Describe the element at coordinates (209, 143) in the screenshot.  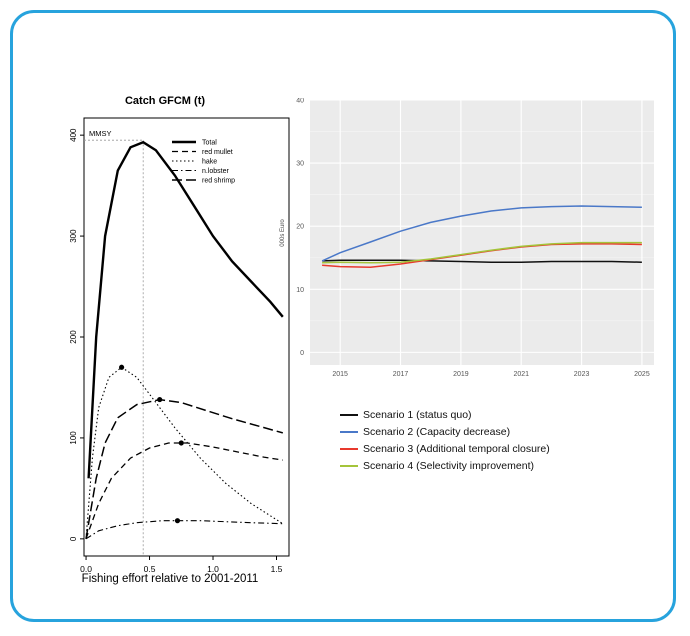
I see `chart1-legend-label: Total` at that location.